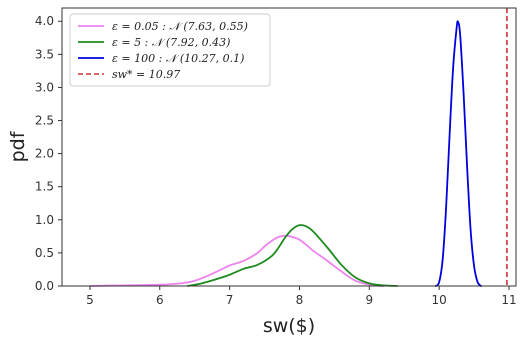  I want to click on y-tick-label: 2.5, so click(44, 121).